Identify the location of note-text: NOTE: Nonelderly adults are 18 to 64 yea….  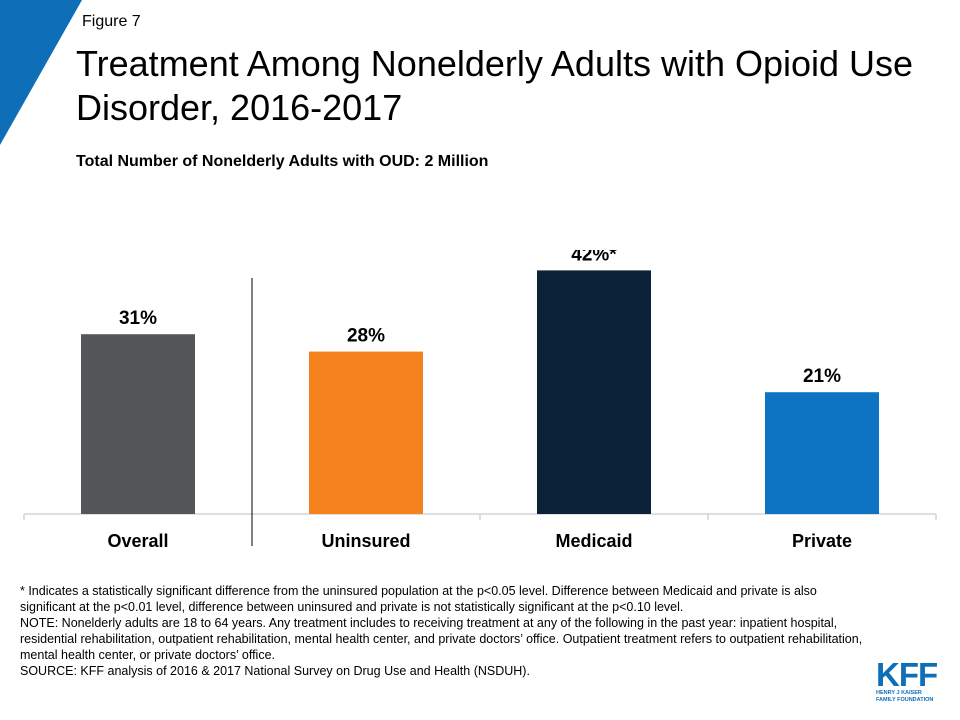
(441, 639).